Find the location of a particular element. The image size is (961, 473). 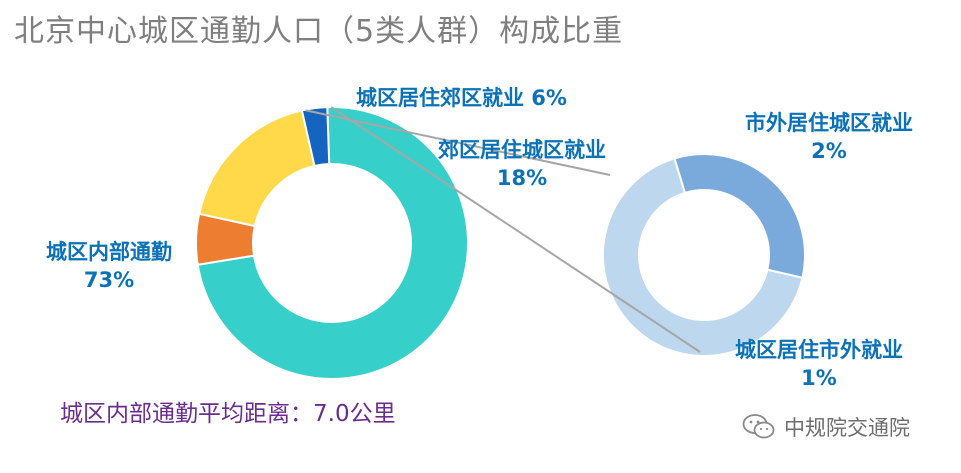

sub-donut is located at coordinates (704, 255).